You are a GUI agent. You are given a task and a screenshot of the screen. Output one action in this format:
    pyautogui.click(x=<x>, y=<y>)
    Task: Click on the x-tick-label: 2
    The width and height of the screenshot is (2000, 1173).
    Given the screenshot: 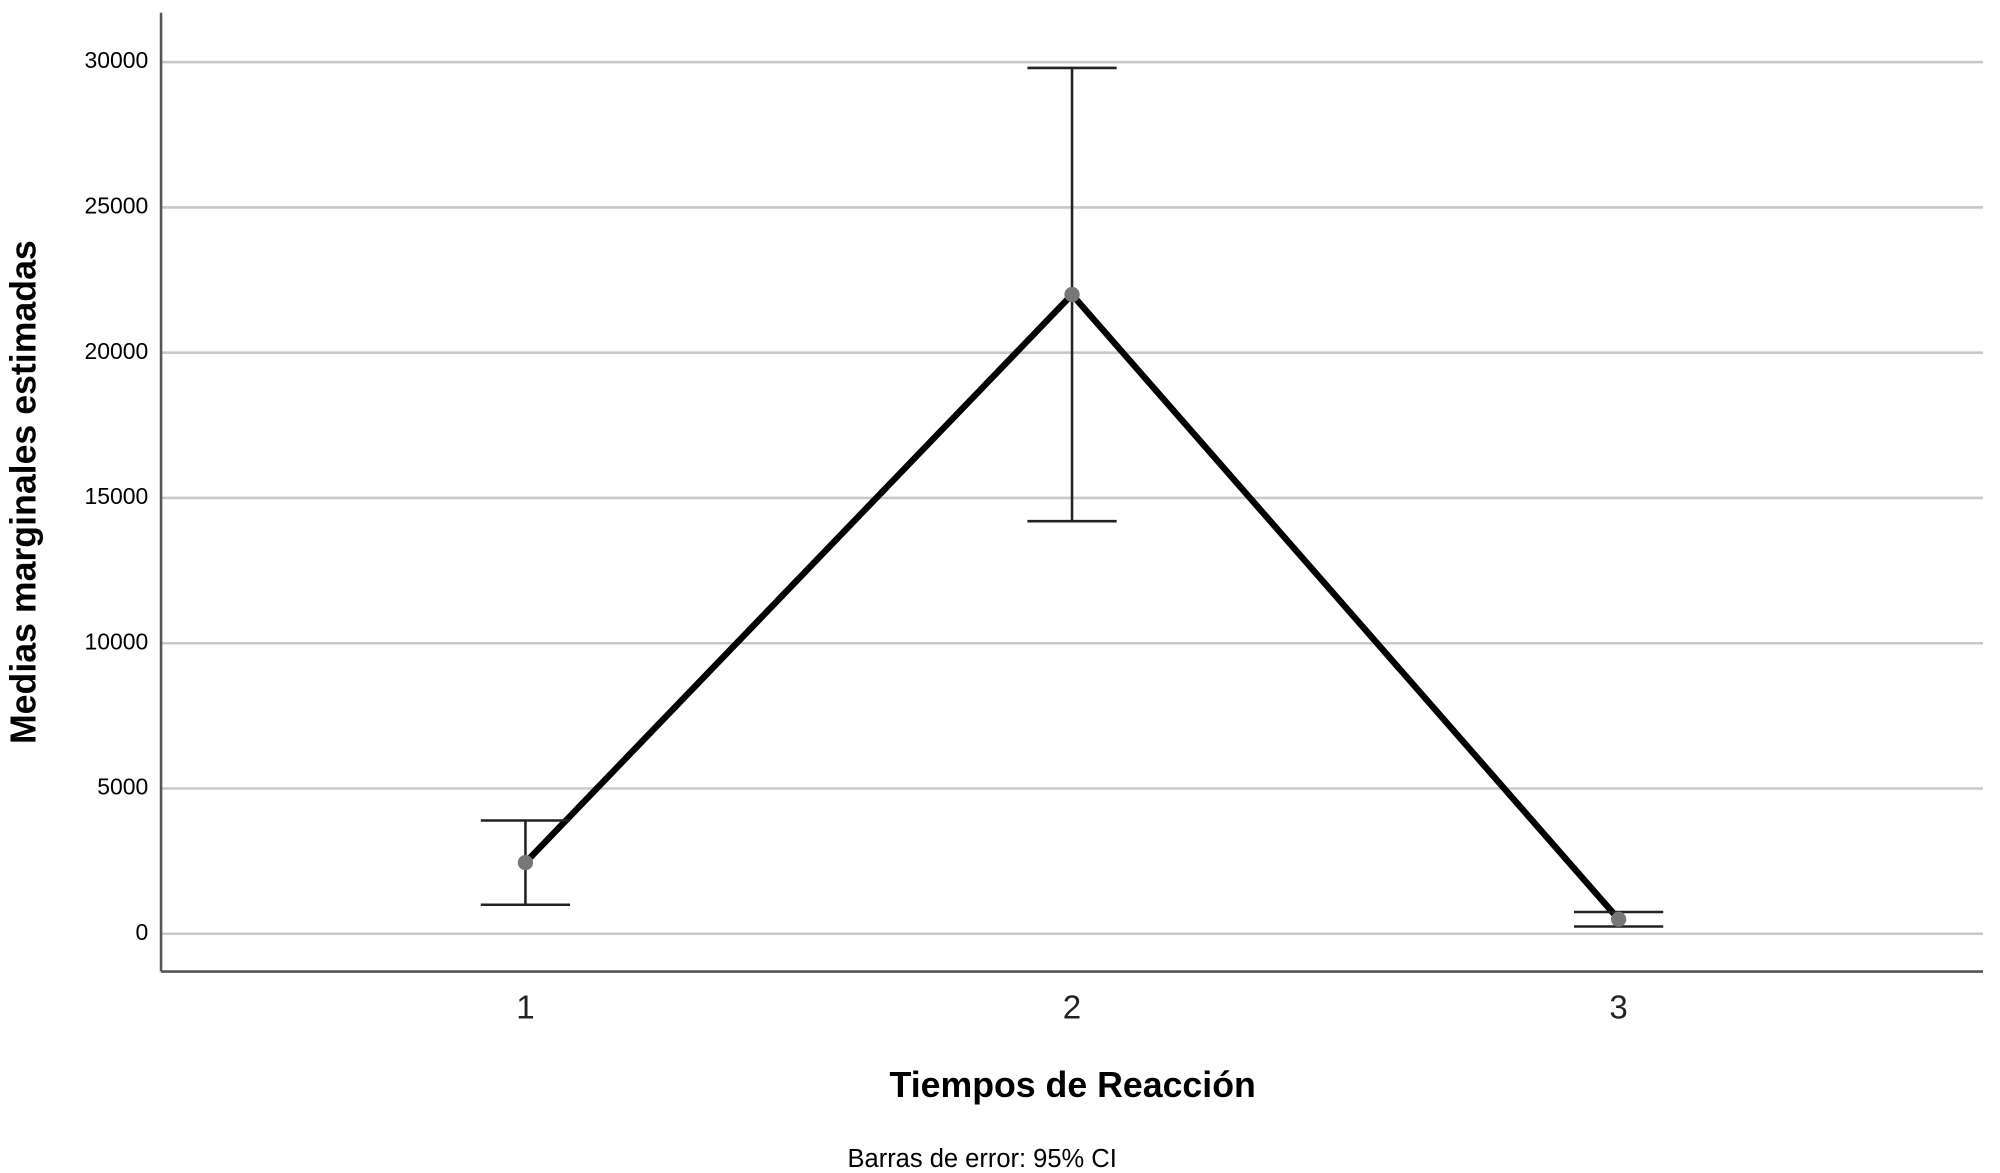 What is the action you would take?
    pyautogui.click(x=1072, y=1008)
    